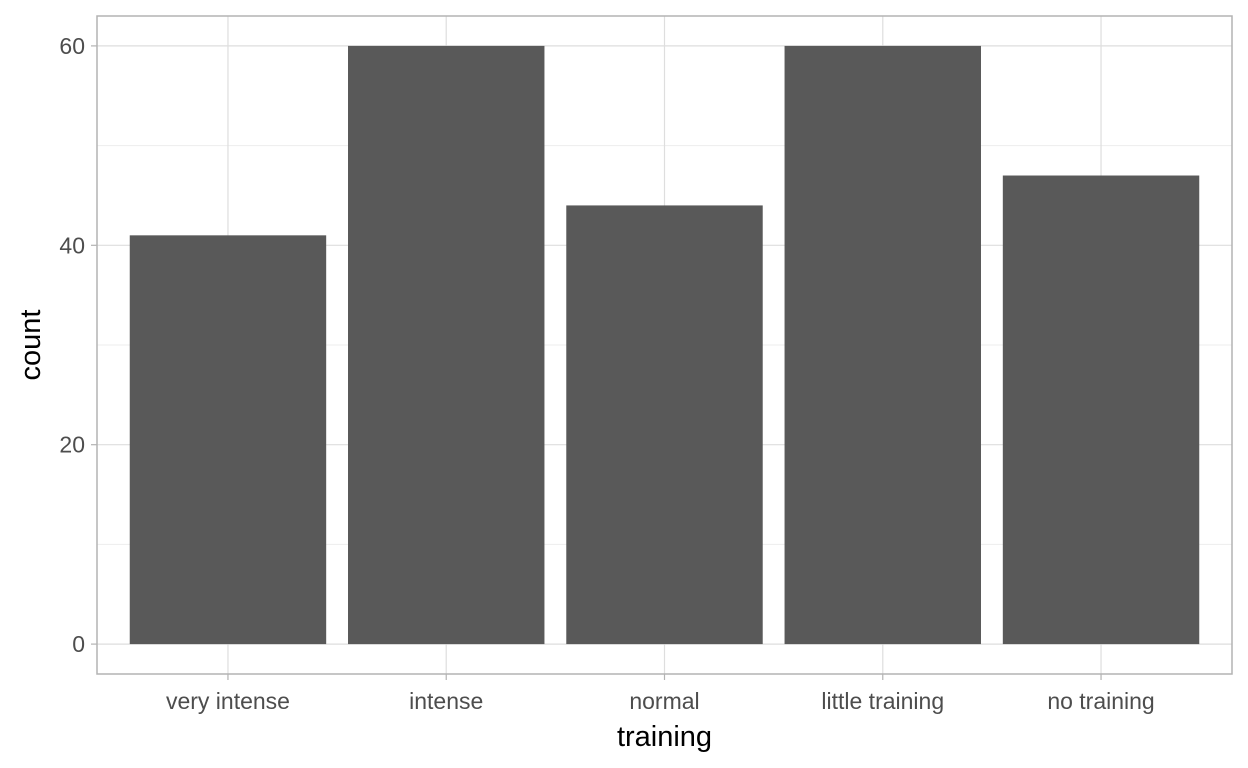 The height and width of the screenshot is (768, 1248). I want to click on x-tick-label: little training, so click(882, 701).